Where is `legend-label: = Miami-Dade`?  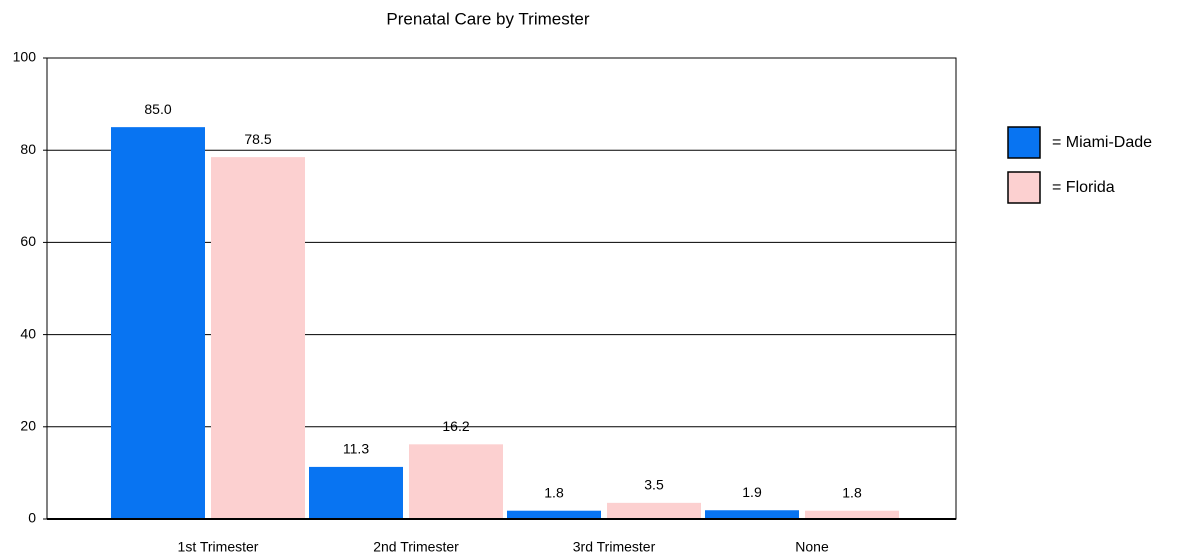
legend-label: = Miami-Dade is located at coordinates (1102, 142).